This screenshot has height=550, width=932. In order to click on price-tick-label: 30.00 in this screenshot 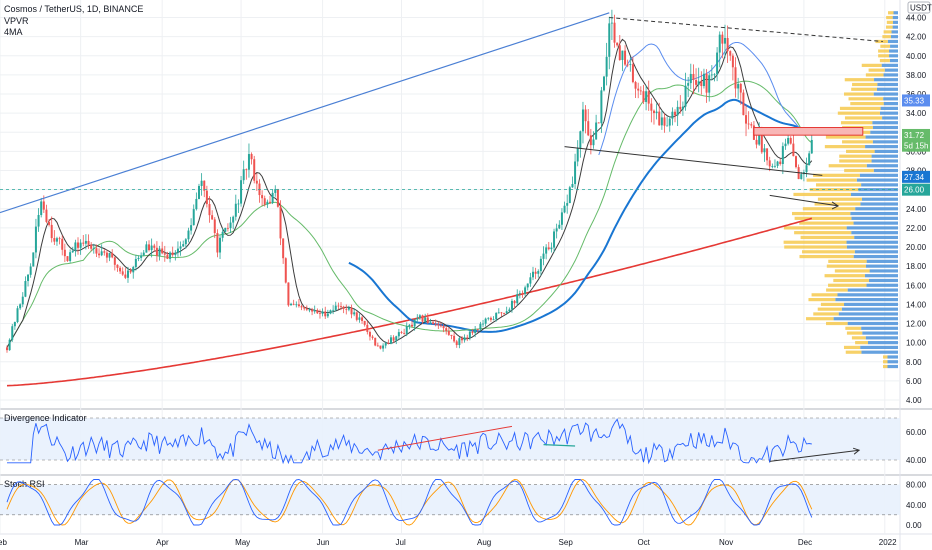, I will do `click(916, 151)`.